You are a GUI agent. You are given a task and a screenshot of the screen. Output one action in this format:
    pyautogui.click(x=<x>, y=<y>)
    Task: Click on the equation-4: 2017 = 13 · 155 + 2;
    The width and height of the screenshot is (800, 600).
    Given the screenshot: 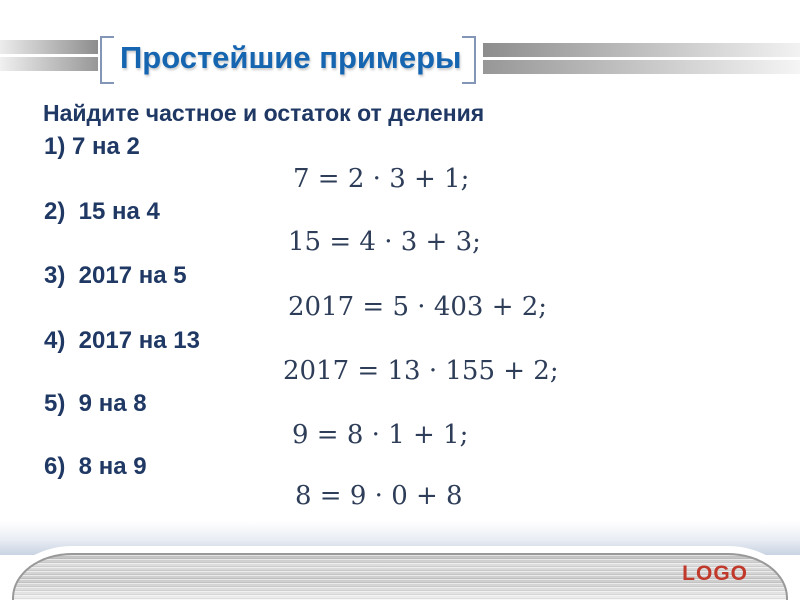 What is the action you would take?
    pyautogui.click(x=421, y=371)
    